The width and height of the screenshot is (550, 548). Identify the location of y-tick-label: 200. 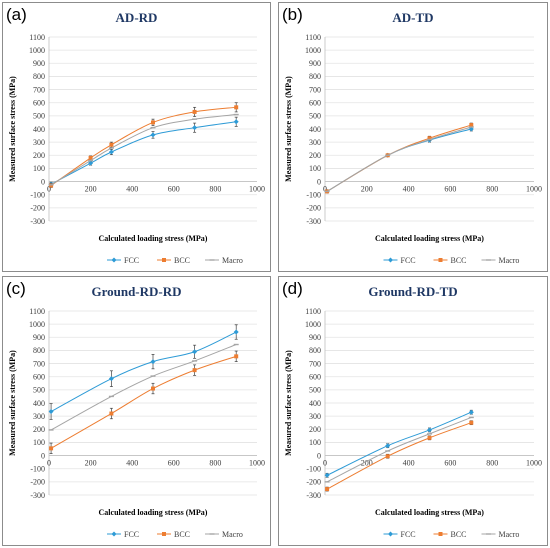
(315, 155).